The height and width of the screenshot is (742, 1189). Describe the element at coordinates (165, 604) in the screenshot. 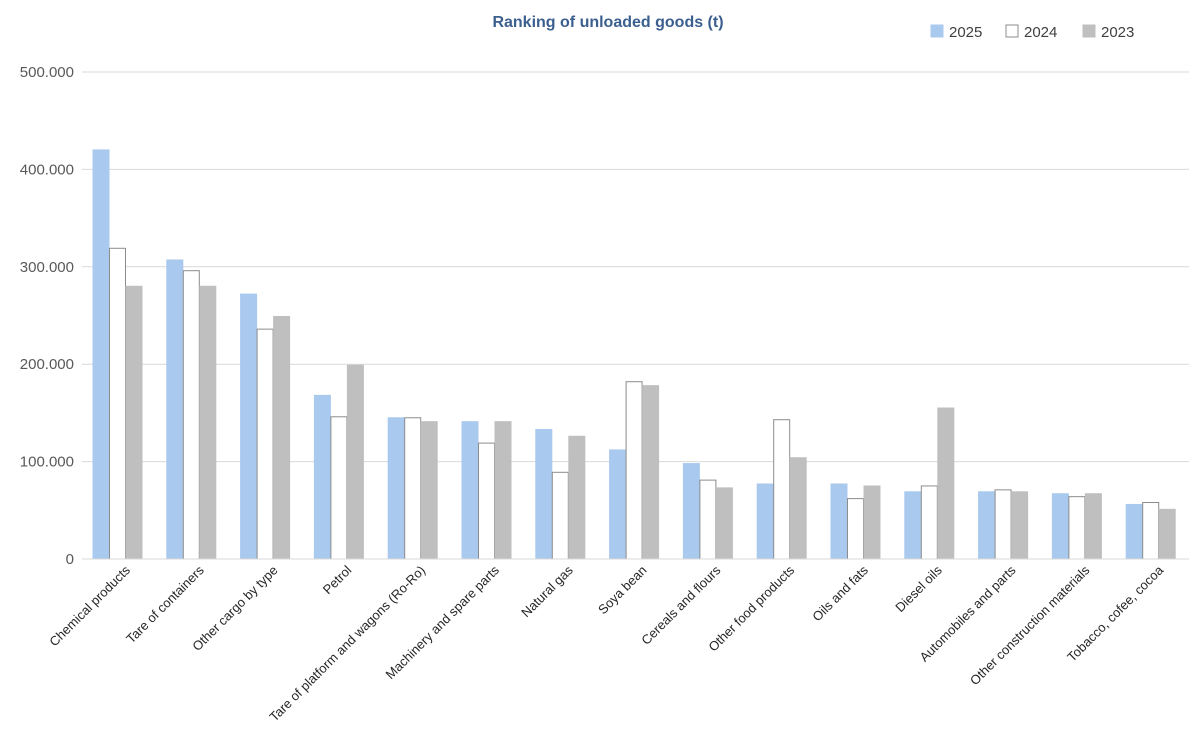

I see `x-tick-label: Tare of containers` at that location.